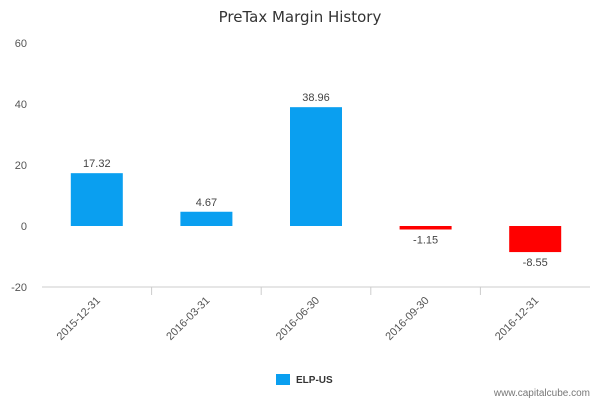 The width and height of the screenshot is (600, 400). What do you see at coordinates (19, 288) in the screenshot?
I see `y-tick-label: -20` at bounding box center [19, 288].